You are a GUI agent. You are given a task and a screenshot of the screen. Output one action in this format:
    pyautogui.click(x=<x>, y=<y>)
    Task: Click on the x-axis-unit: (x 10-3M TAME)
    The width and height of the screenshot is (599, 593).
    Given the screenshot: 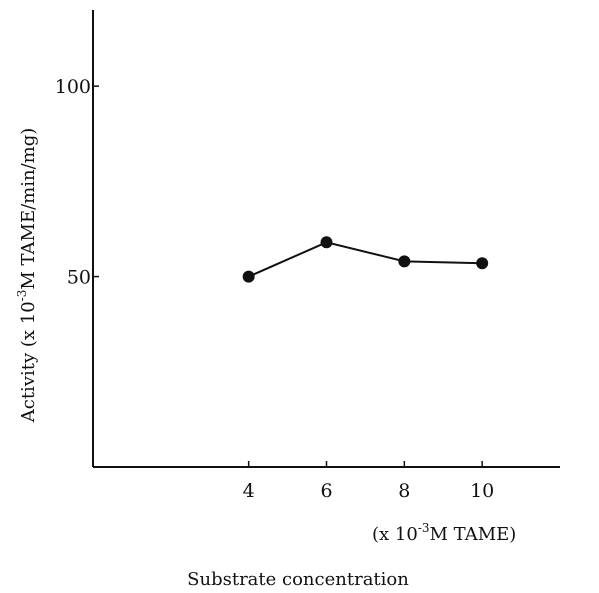 What is the action you would take?
    pyautogui.click(x=444, y=533)
    